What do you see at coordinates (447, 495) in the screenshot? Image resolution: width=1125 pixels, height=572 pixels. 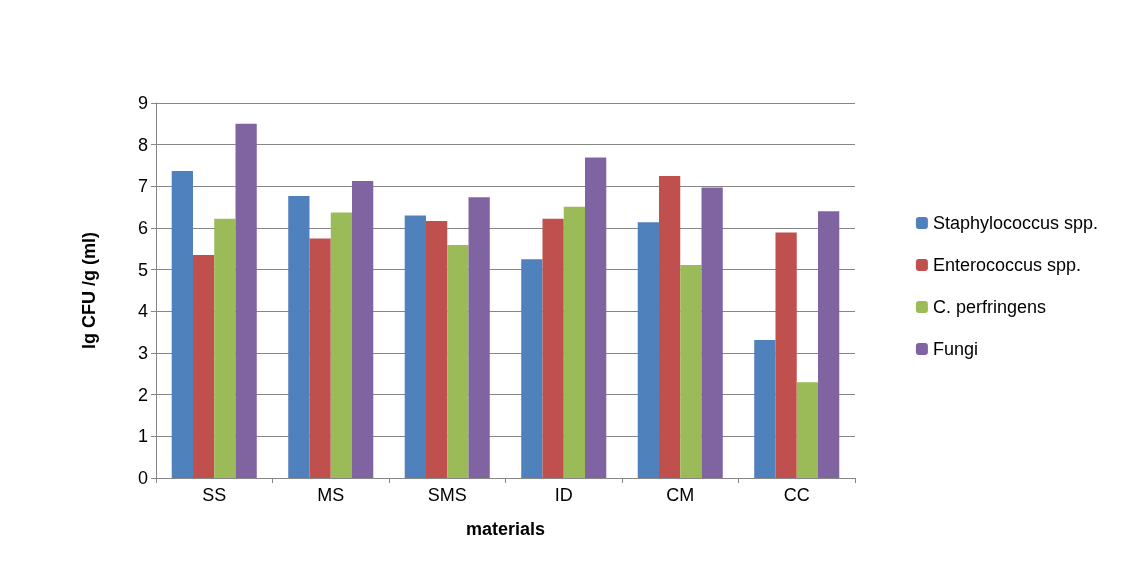 I see `x-tick-label: SMS` at bounding box center [447, 495].